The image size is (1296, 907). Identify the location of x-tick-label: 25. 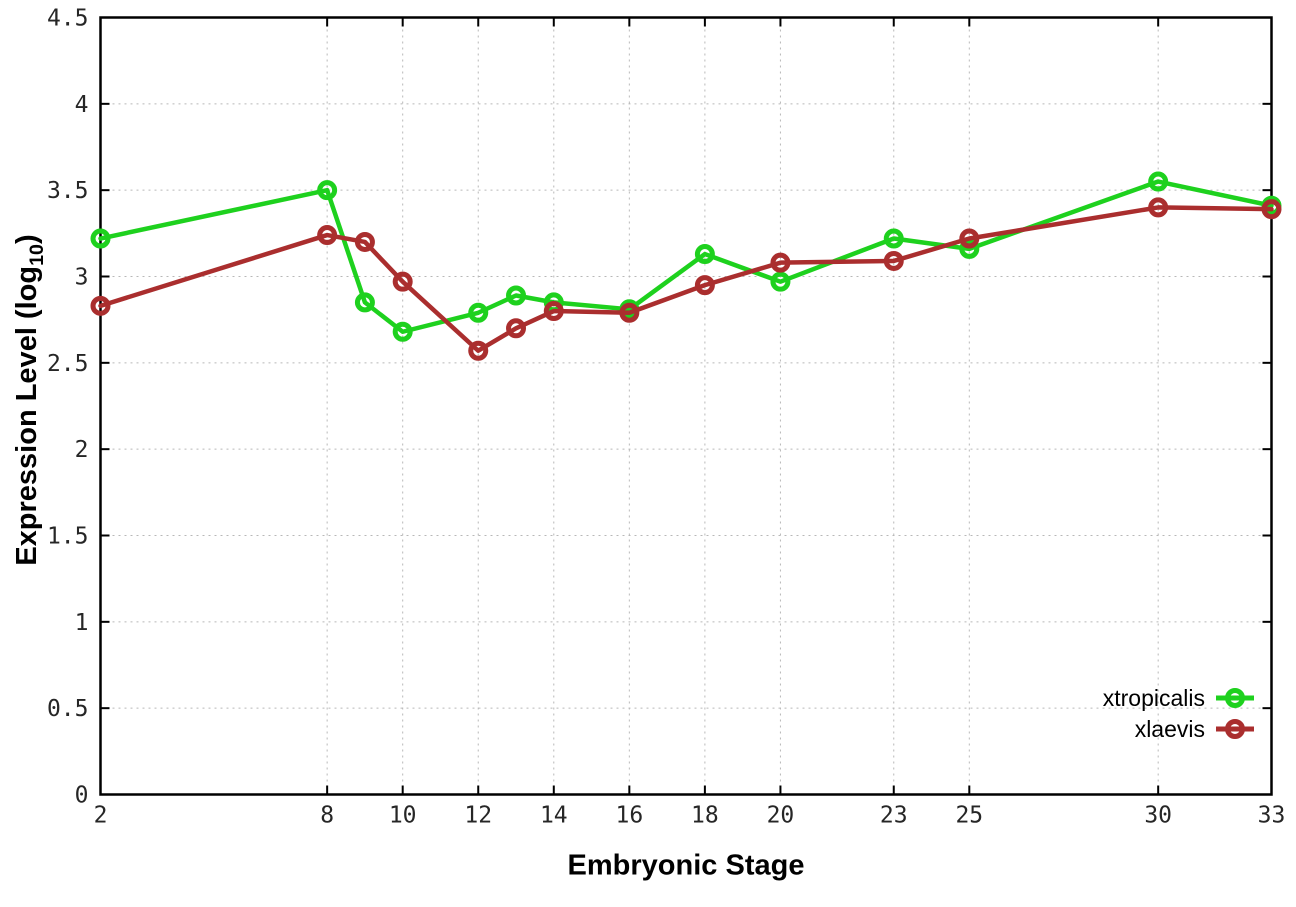
(969, 816).